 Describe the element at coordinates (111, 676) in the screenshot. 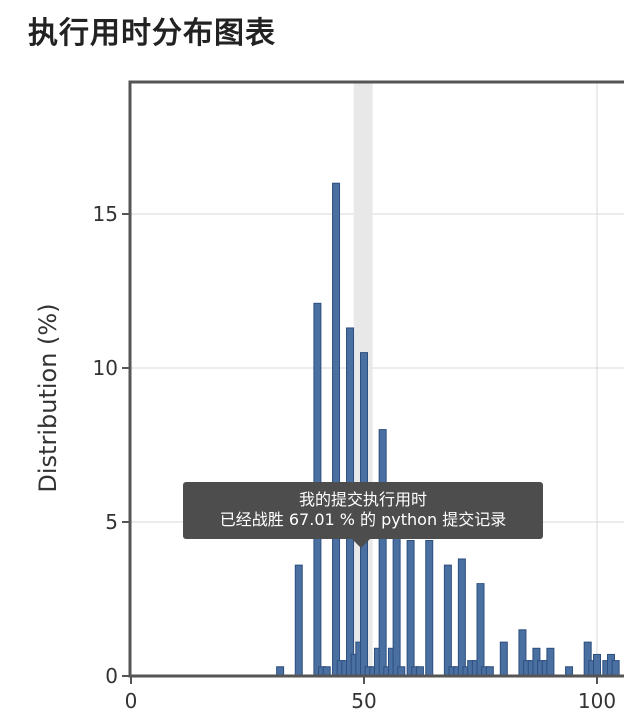

I see `y-tick-label: 0` at that location.